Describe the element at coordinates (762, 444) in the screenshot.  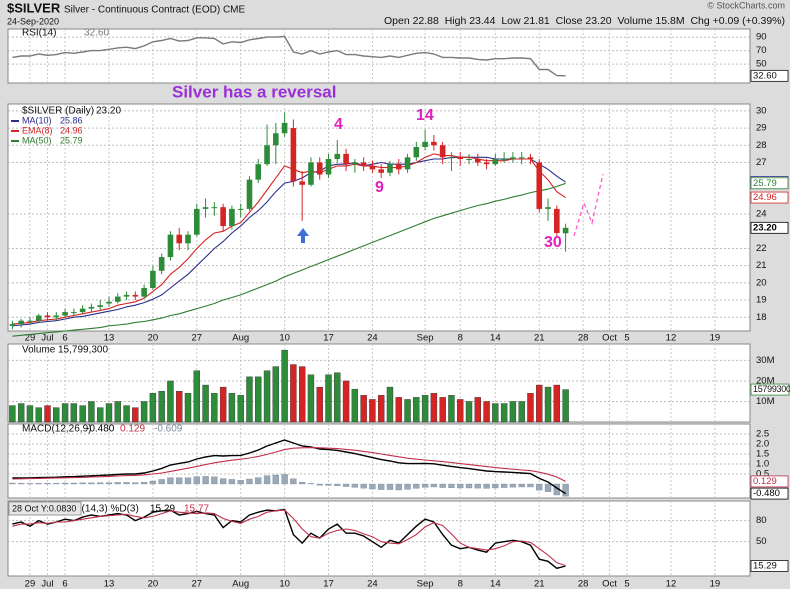
I see `y-tick-label: 2.0` at that location.